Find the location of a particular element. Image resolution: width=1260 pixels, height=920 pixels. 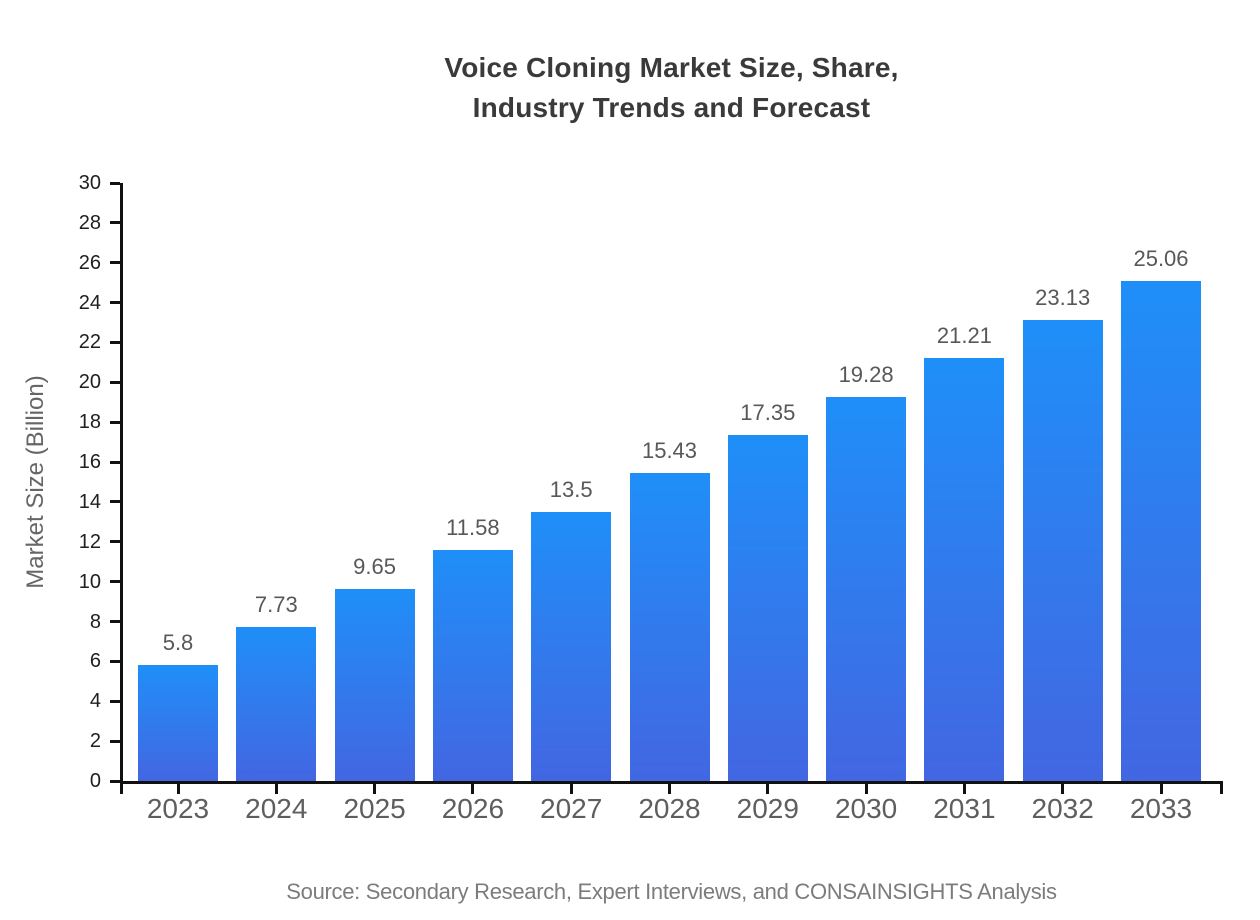

y-tick-label: 4 is located at coordinates (95, 701).